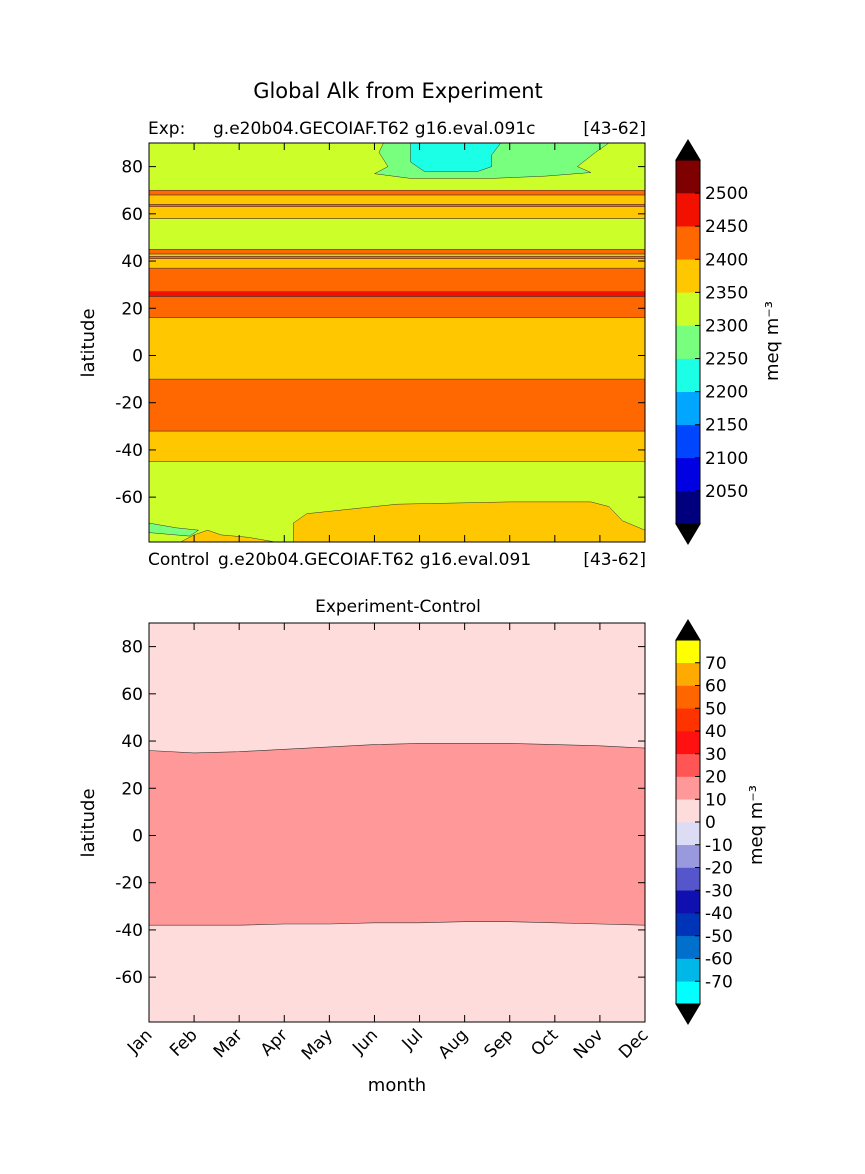  What do you see at coordinates (137, 356) in the screenshot?
I see `panel1-ytick-label: 0` at bounding box center [137, 356].